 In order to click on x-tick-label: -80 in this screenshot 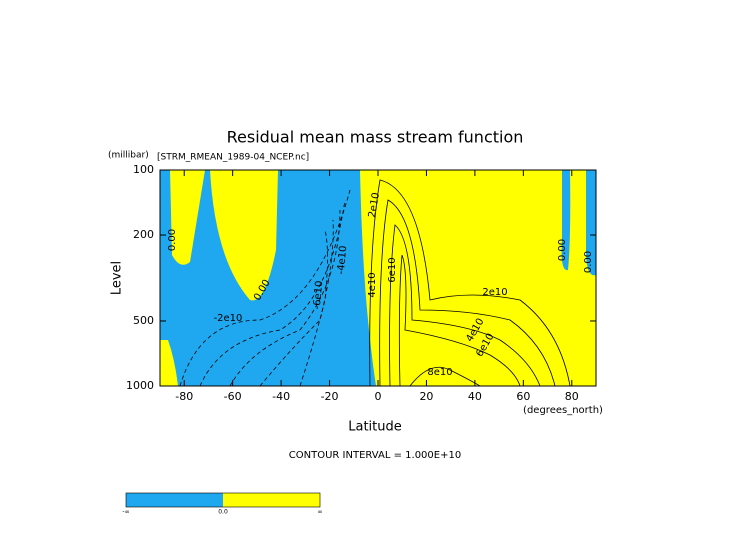, I will do `click(184, 396)`.